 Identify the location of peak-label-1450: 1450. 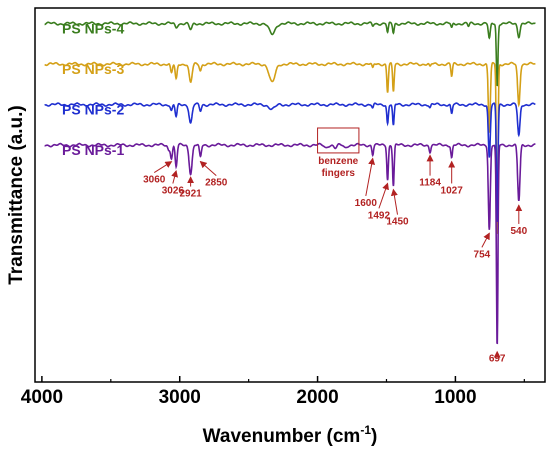
(397, 222).